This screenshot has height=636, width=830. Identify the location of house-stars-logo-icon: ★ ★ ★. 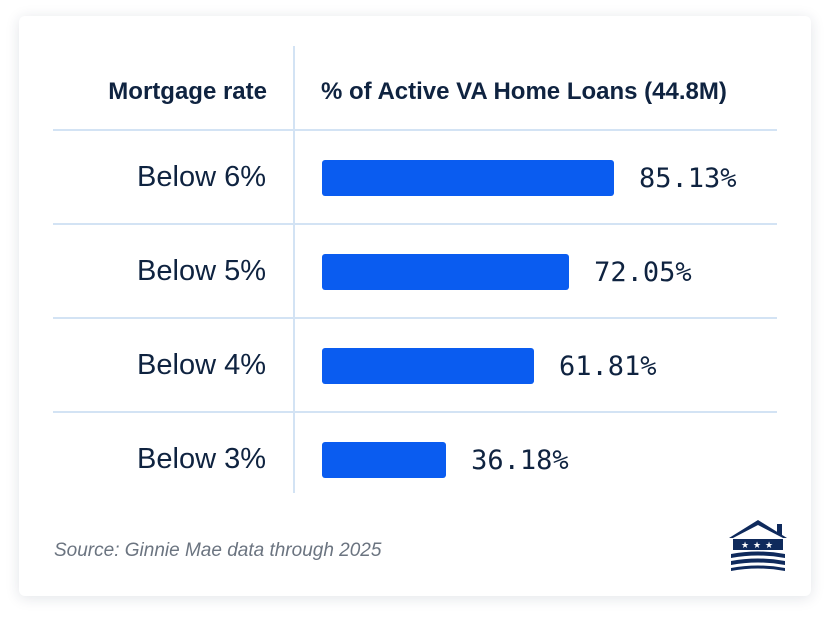
(758, 545).